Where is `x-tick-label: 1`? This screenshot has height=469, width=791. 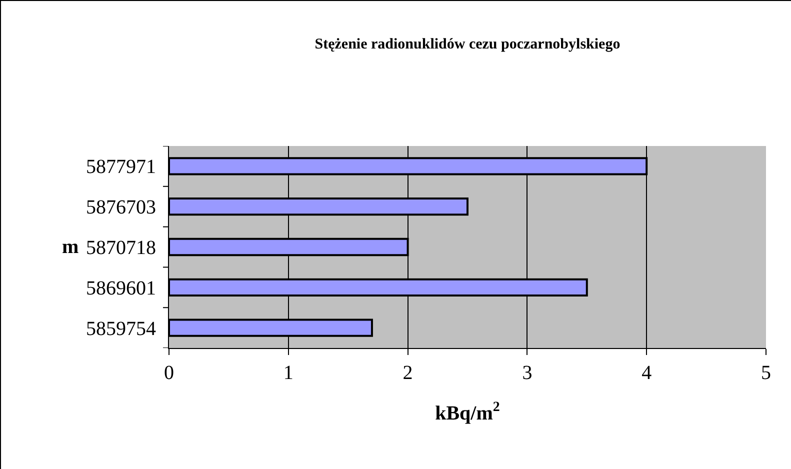 x-tick-label: 1 is located at coordinates (288, 373).